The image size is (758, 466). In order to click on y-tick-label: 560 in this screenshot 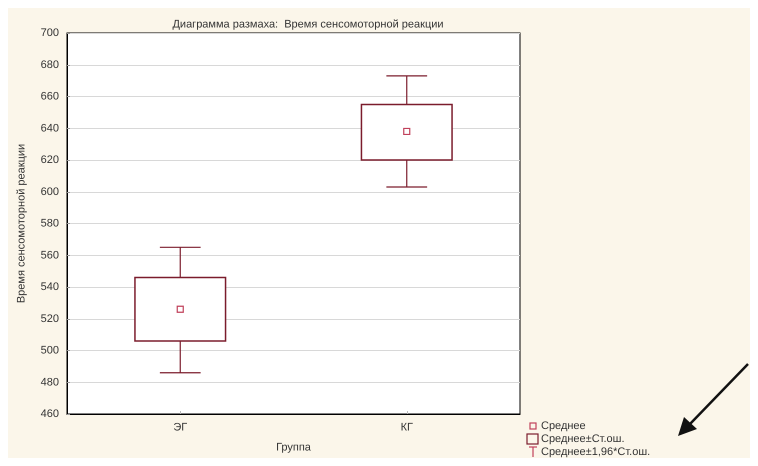, I will do `click(49, 255)`.